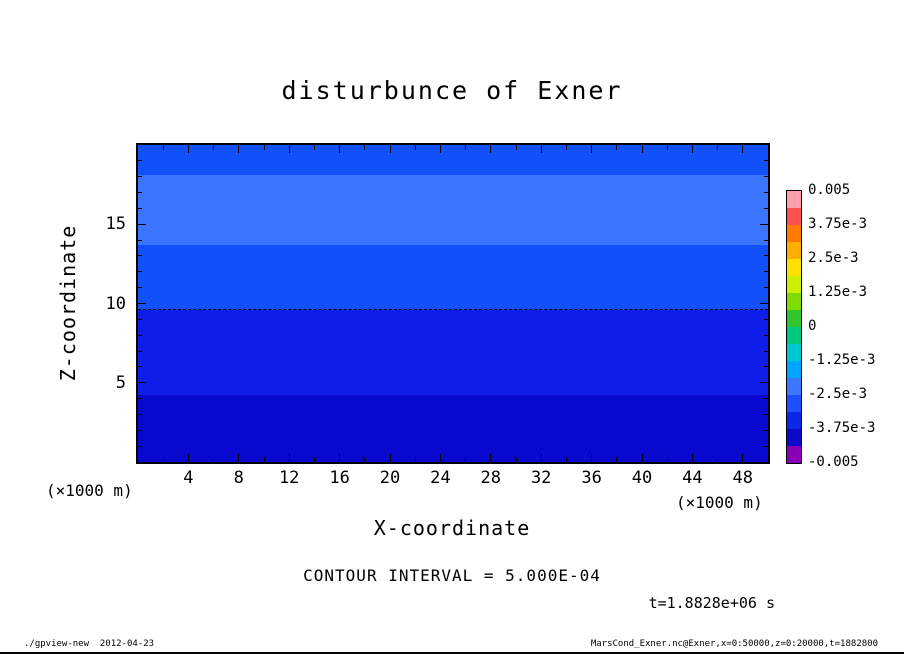 This screenshot has height=654, width=904. I want to click on x-tick-label: 28, so click(491, 478).